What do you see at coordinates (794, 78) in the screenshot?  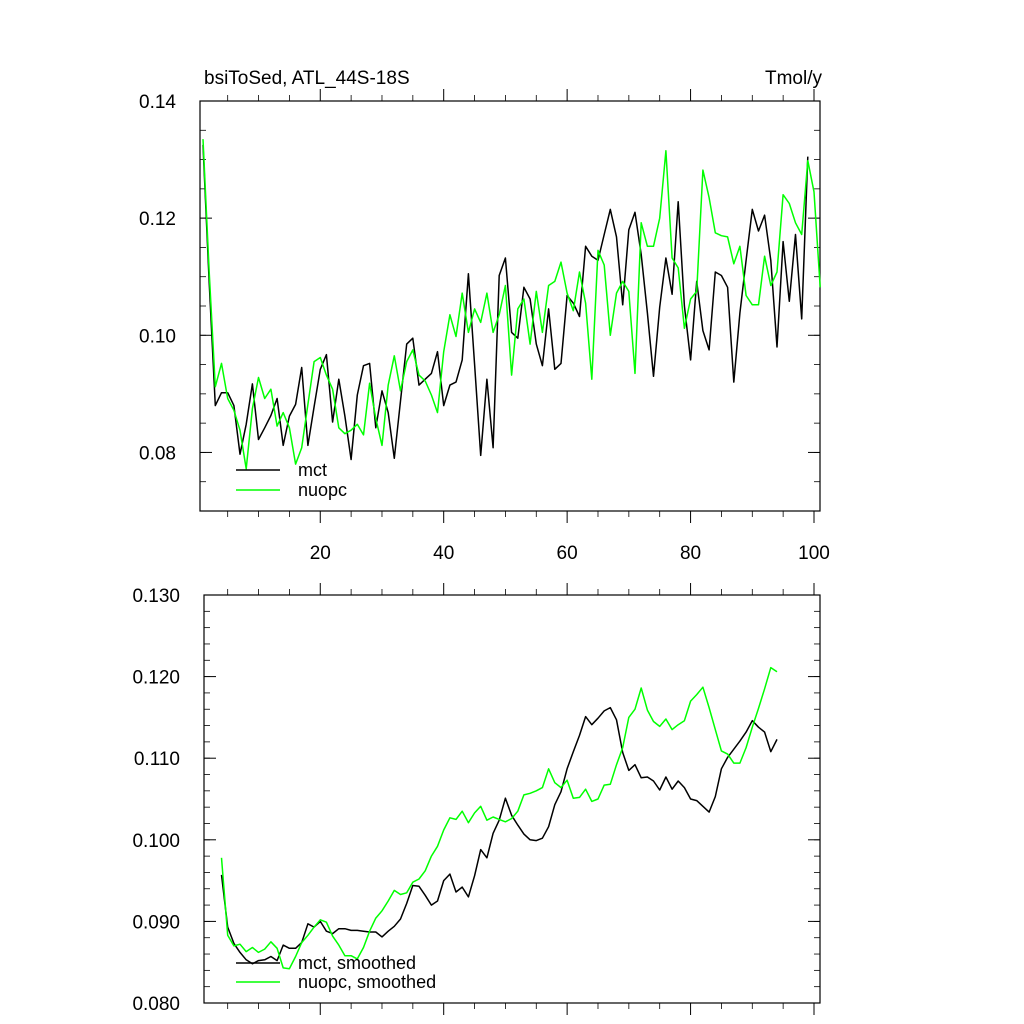 I see `top-panel-units: Tmol/y` at bounding box center [794, 78].